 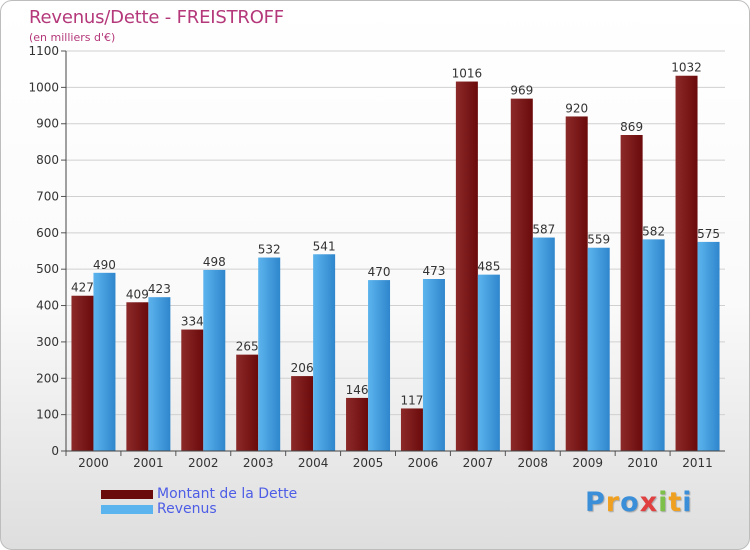 I want to click on proxiti-logo: Proxiti, so click(x=639, y=502).